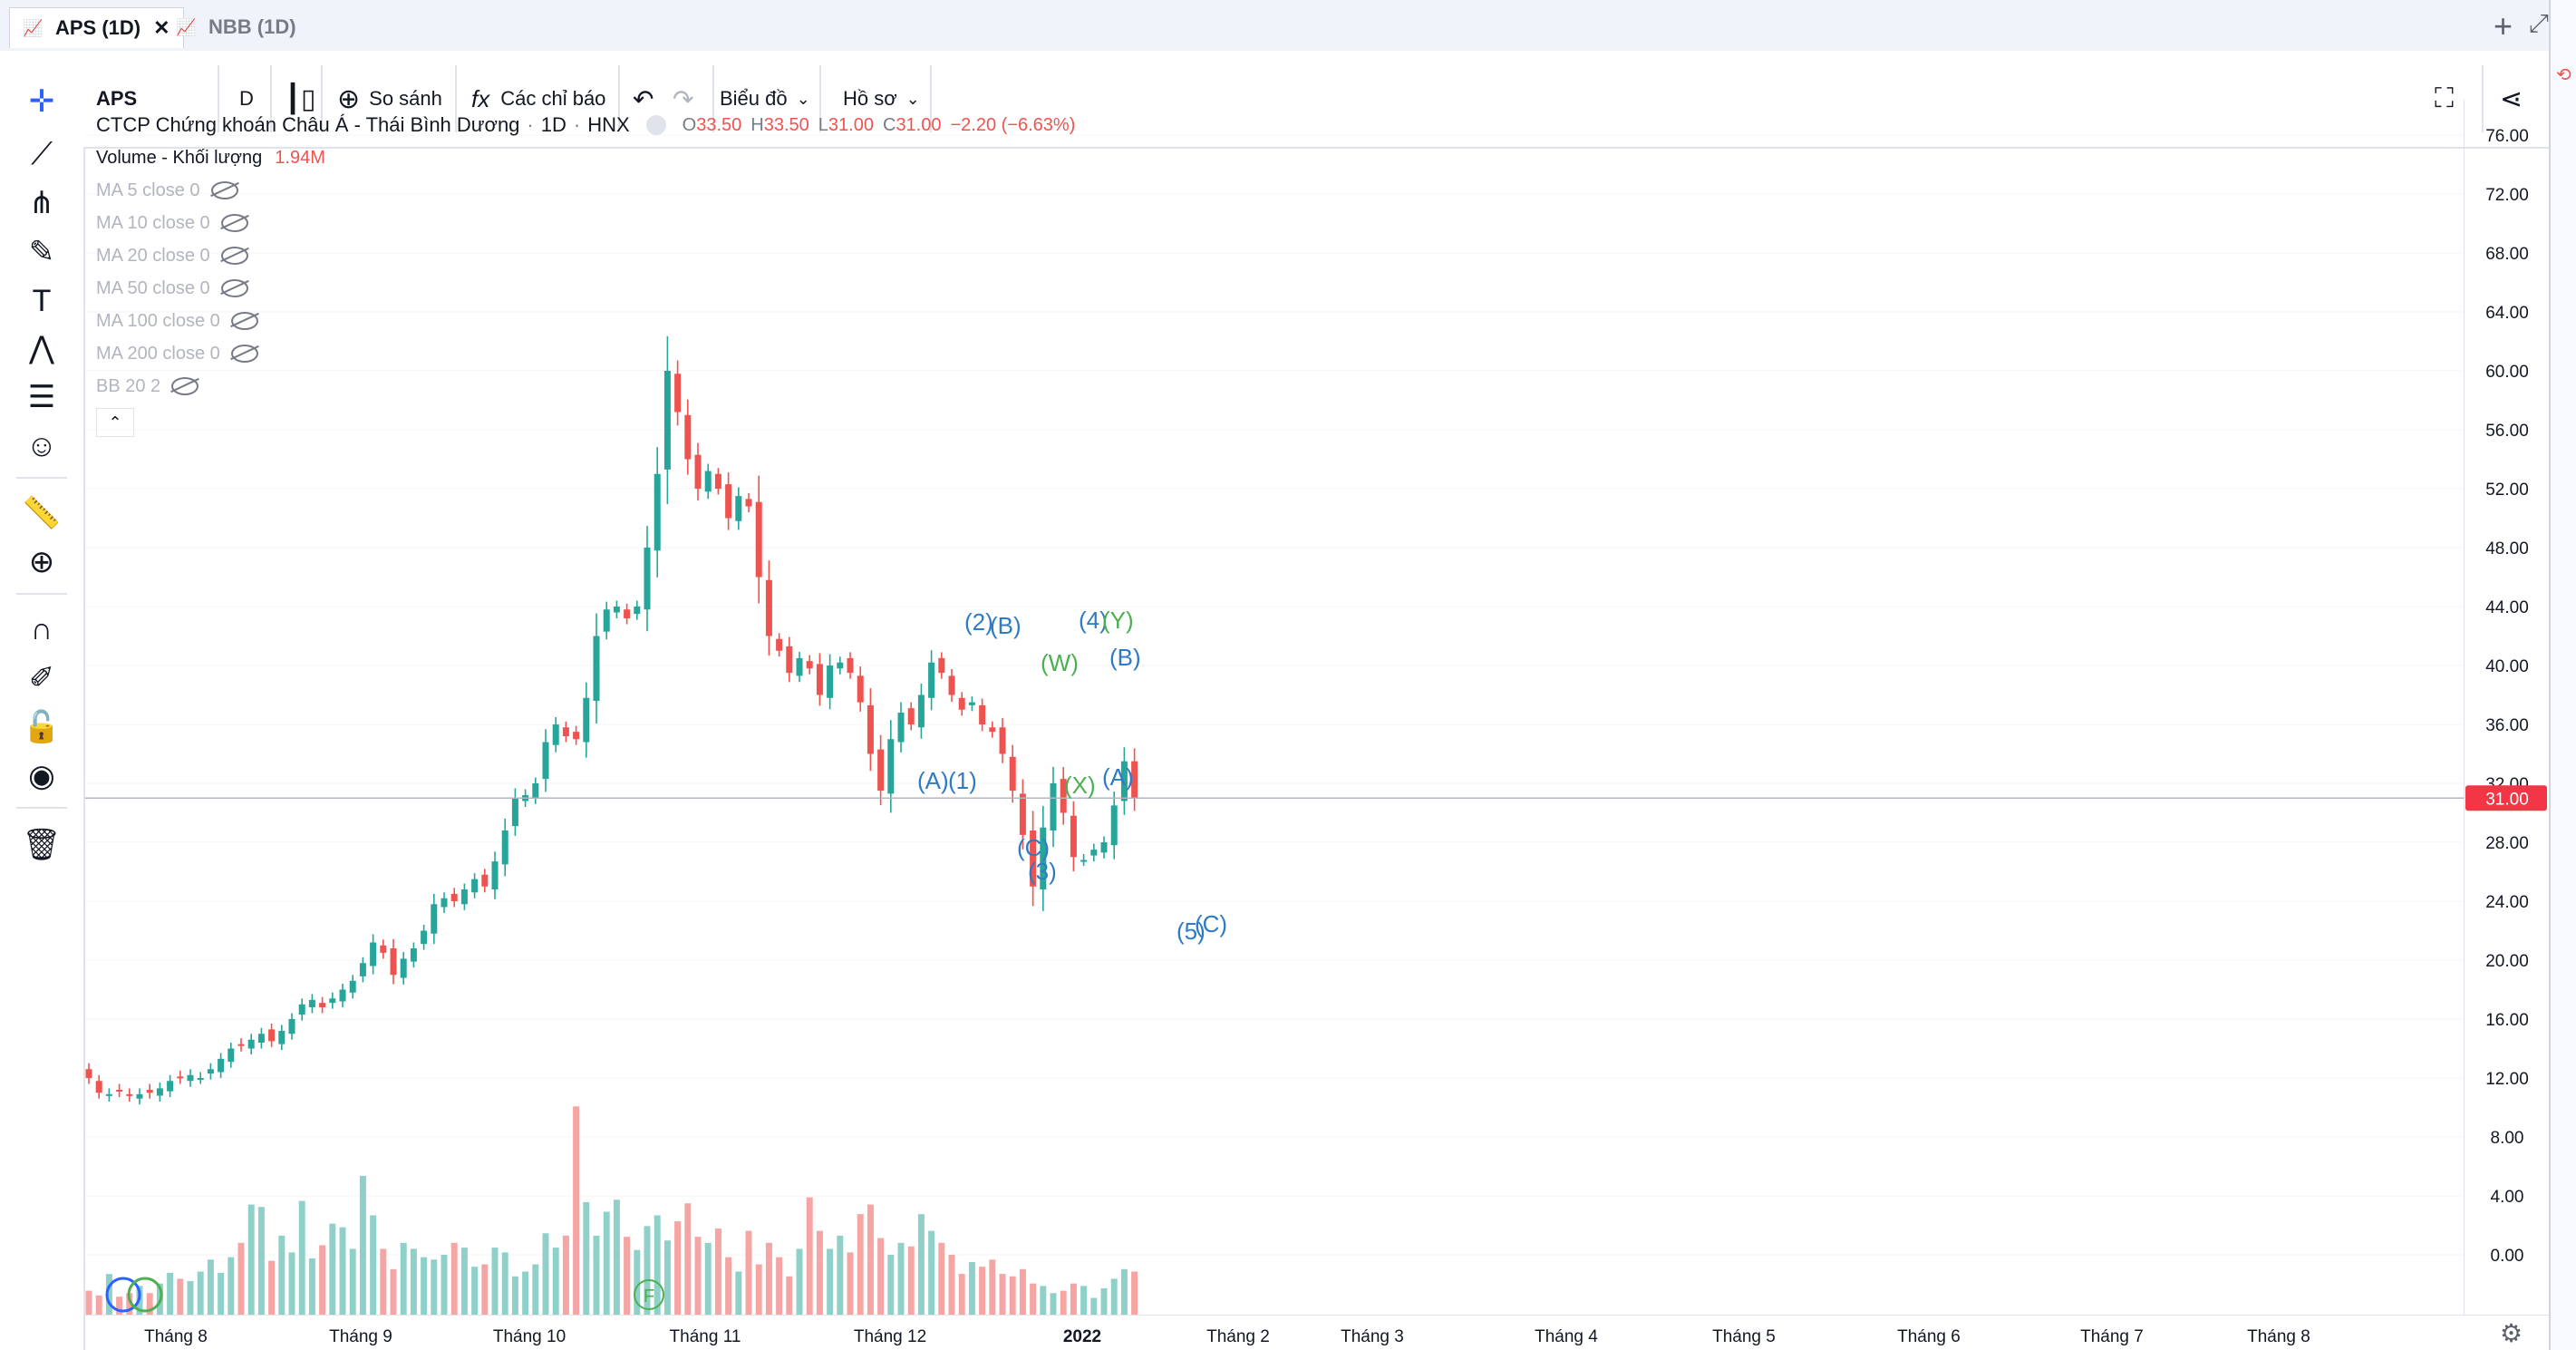  Describe the element at coordinates (41, 628) in the screenshot. I see `magnet-icon: ∩` at that location.